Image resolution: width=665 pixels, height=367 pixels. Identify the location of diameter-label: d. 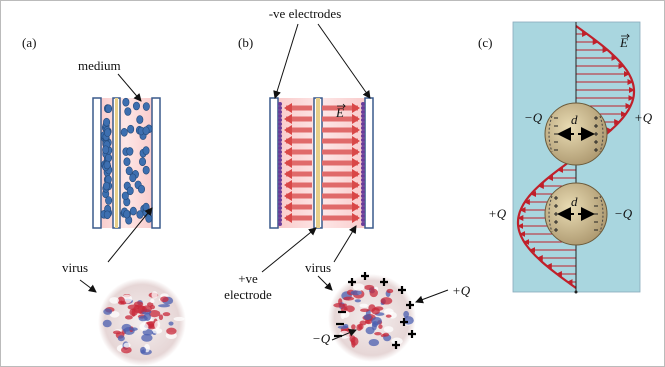
(574, 201).